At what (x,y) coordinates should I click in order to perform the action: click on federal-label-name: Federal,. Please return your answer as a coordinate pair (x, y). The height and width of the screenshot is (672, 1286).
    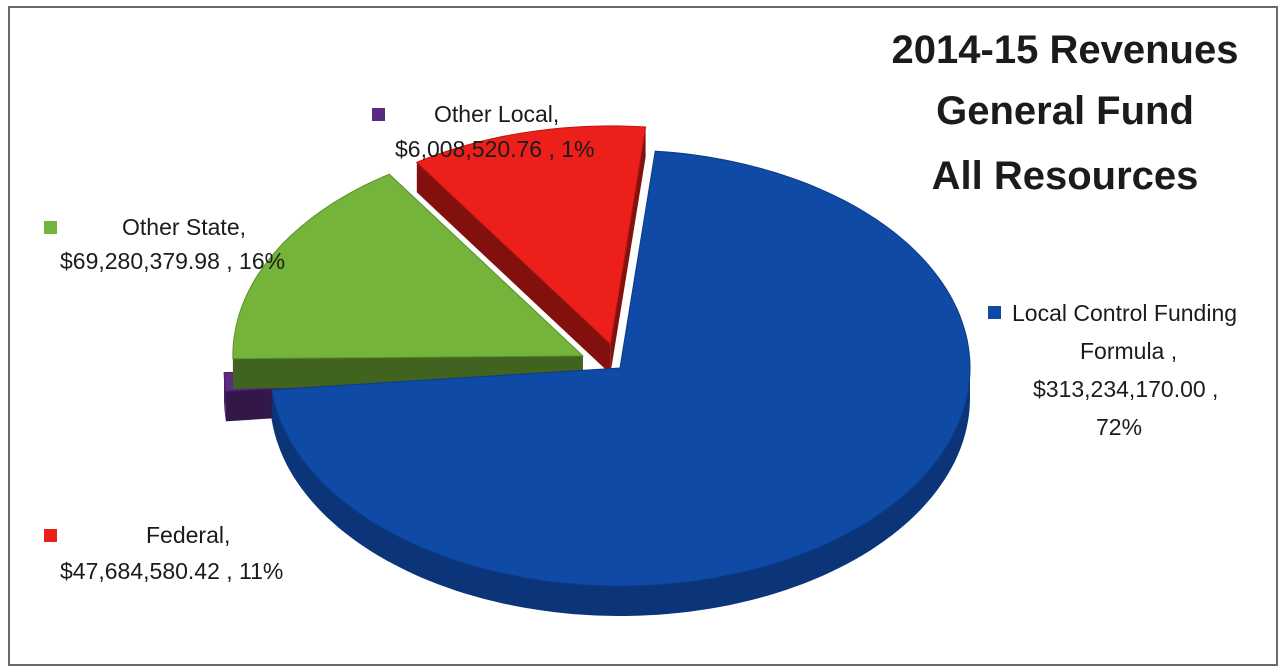
    Looking at the image, I should click on (188, 535).